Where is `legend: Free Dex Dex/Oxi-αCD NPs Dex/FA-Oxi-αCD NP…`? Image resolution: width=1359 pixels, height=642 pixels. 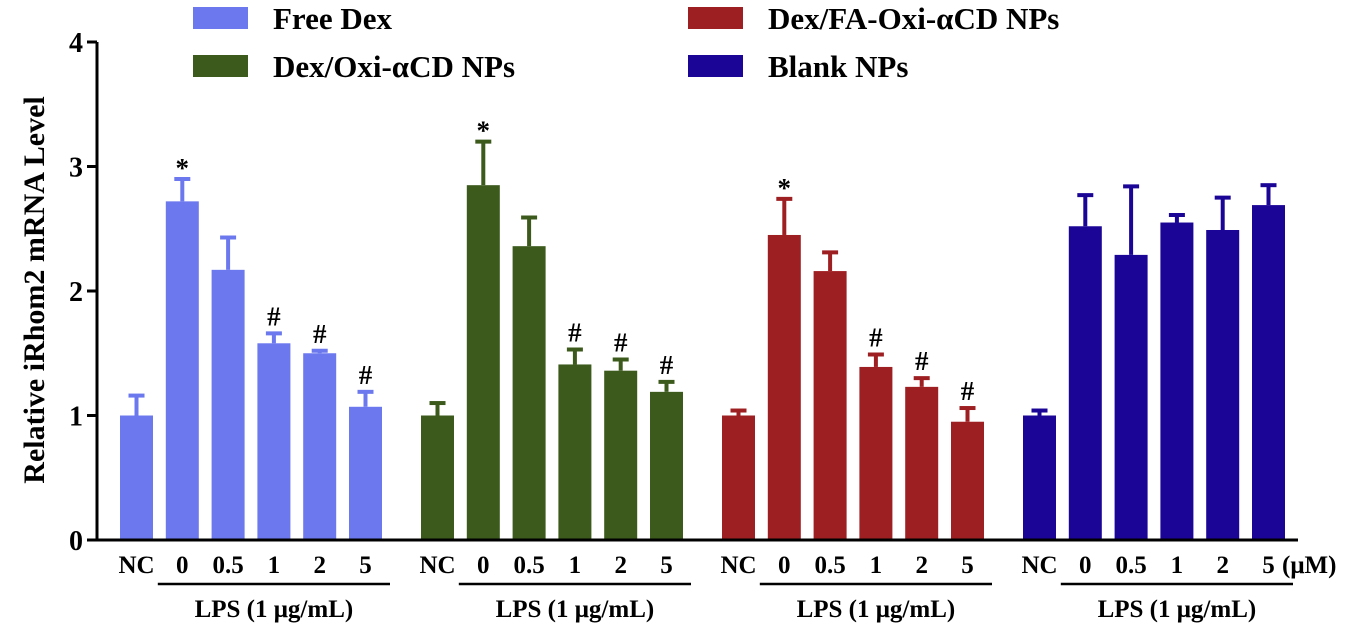 legend: Free Dex Dex/Oxi-αCD NPs Dex/FA-Oxi-αCD NP… is located at coordinates (626, 42).